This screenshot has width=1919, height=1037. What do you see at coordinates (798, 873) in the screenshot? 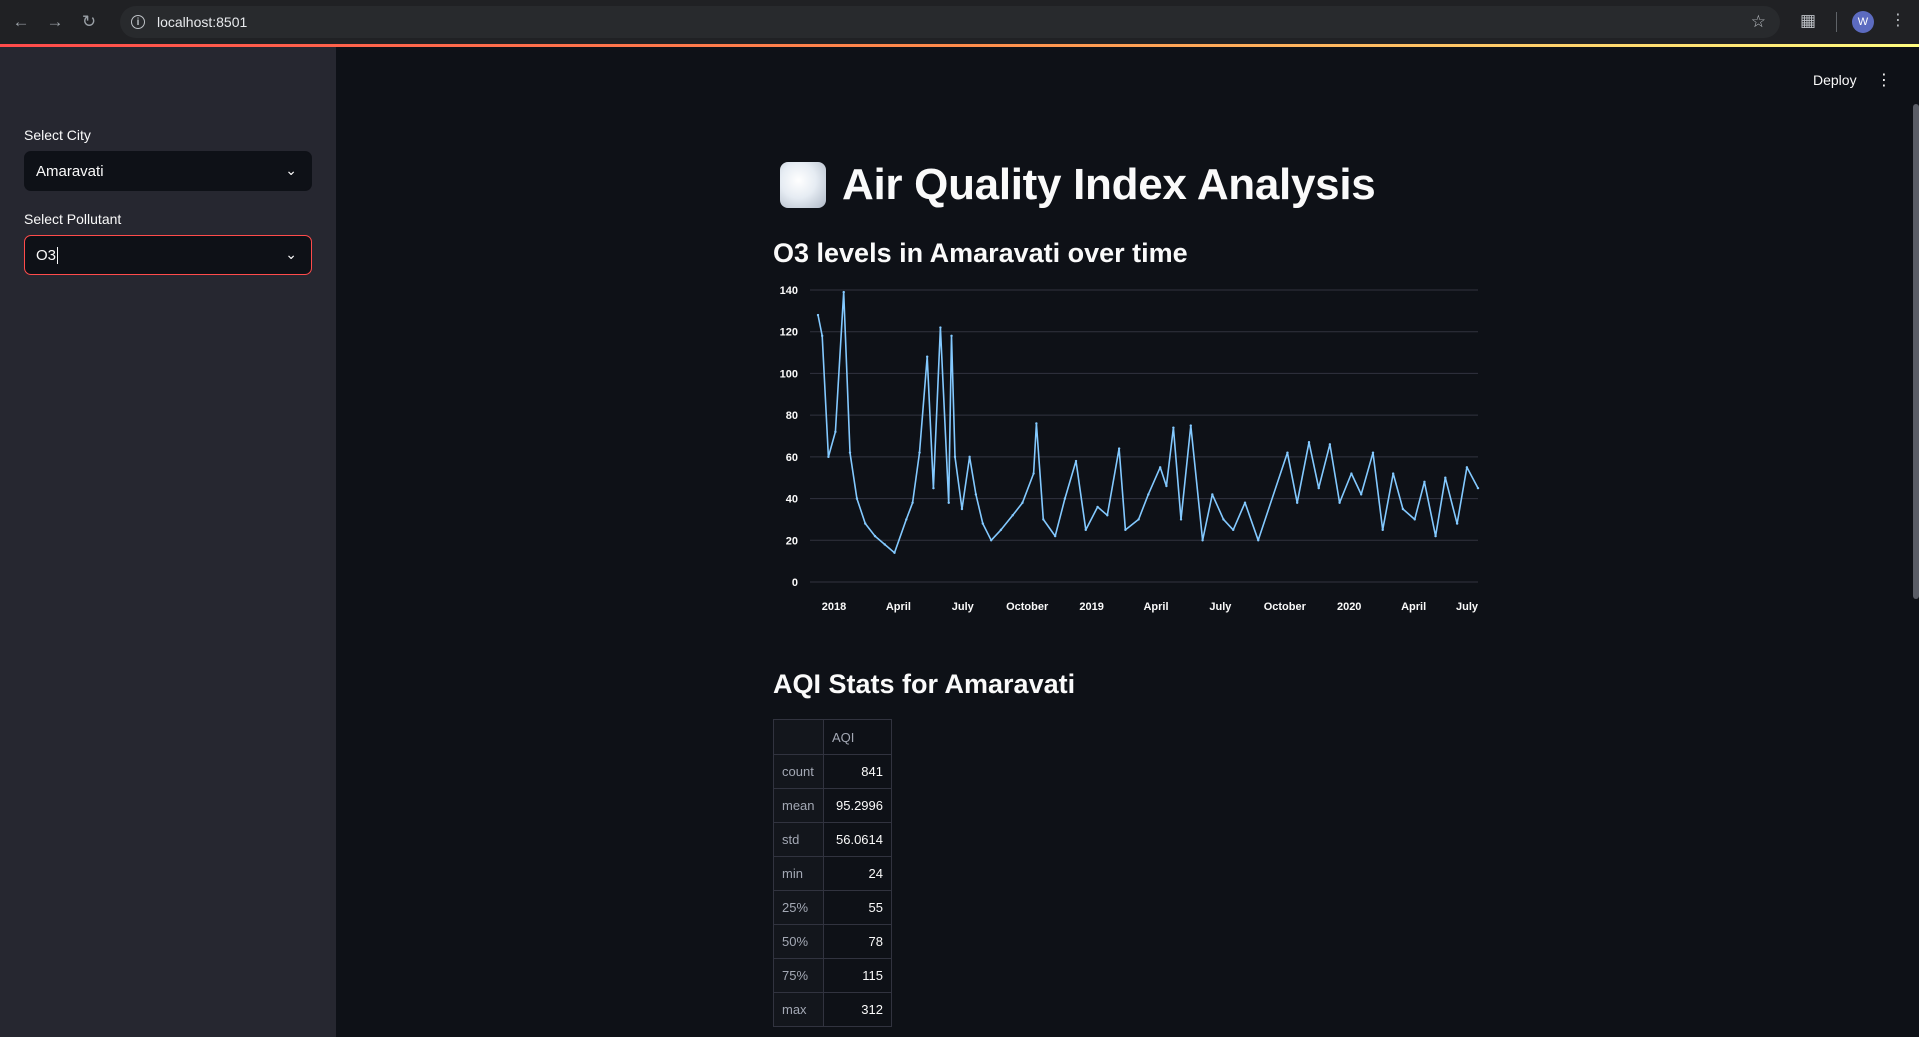
I see `row-label: min` at bounding box center [798, 873].